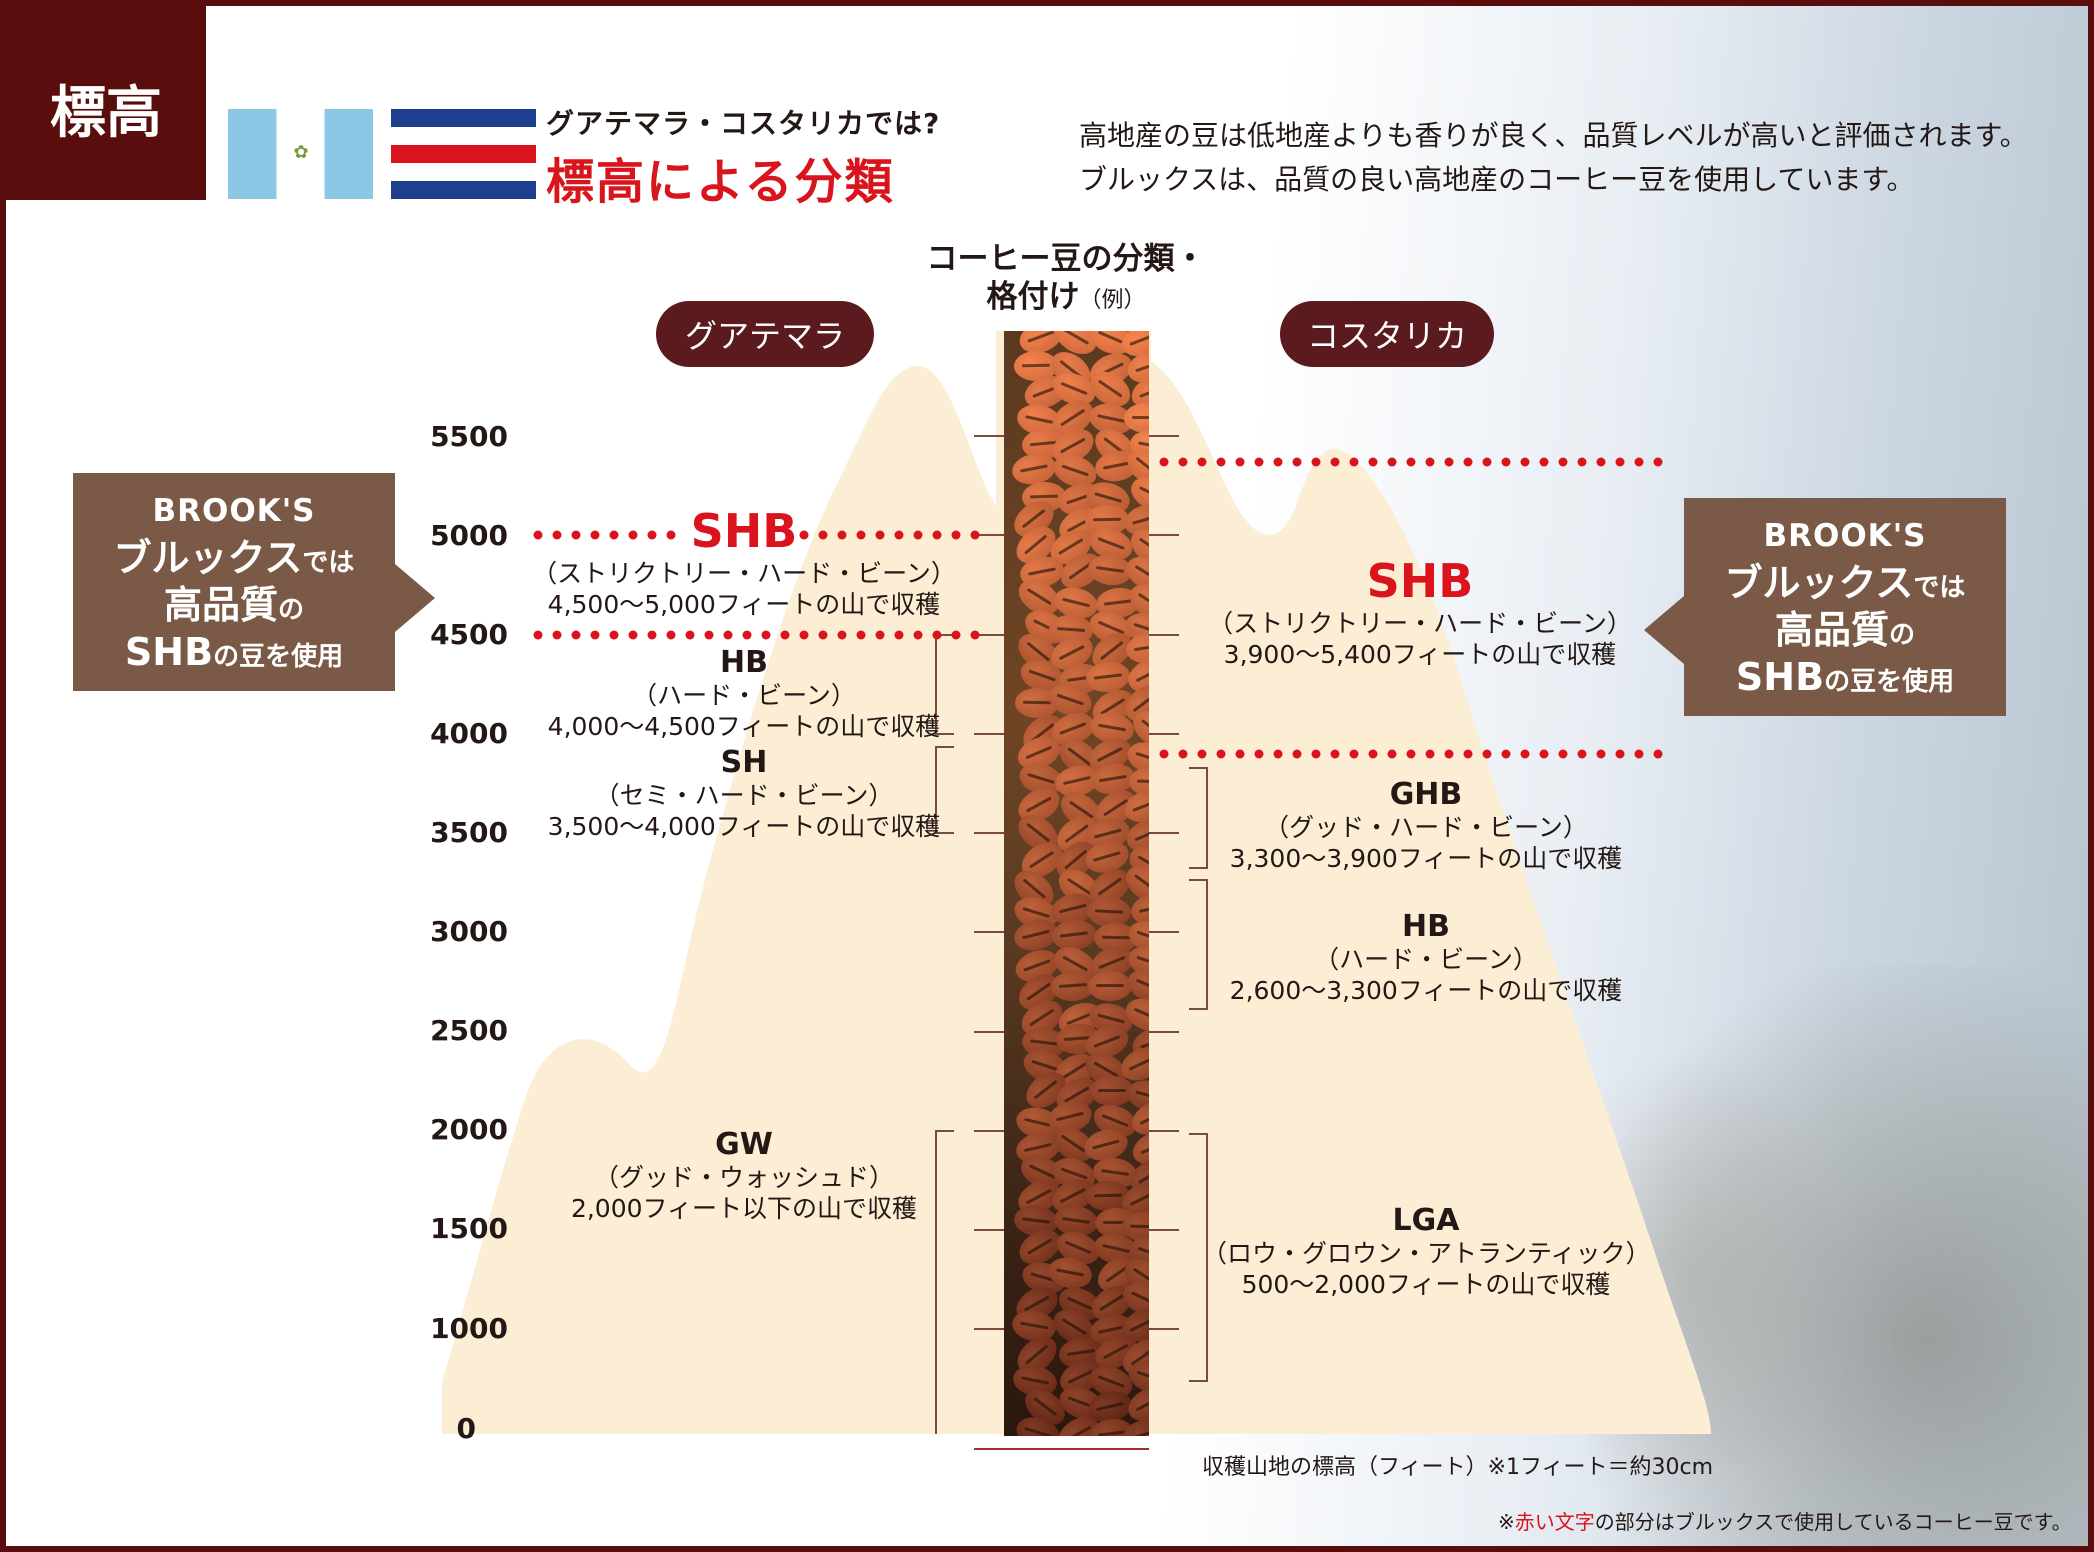 Image resolution: width=2094 pixels, height=1552 pixels. I want to click on class-name: （グッド・ハード・ビーン）, so click(1426, 827).